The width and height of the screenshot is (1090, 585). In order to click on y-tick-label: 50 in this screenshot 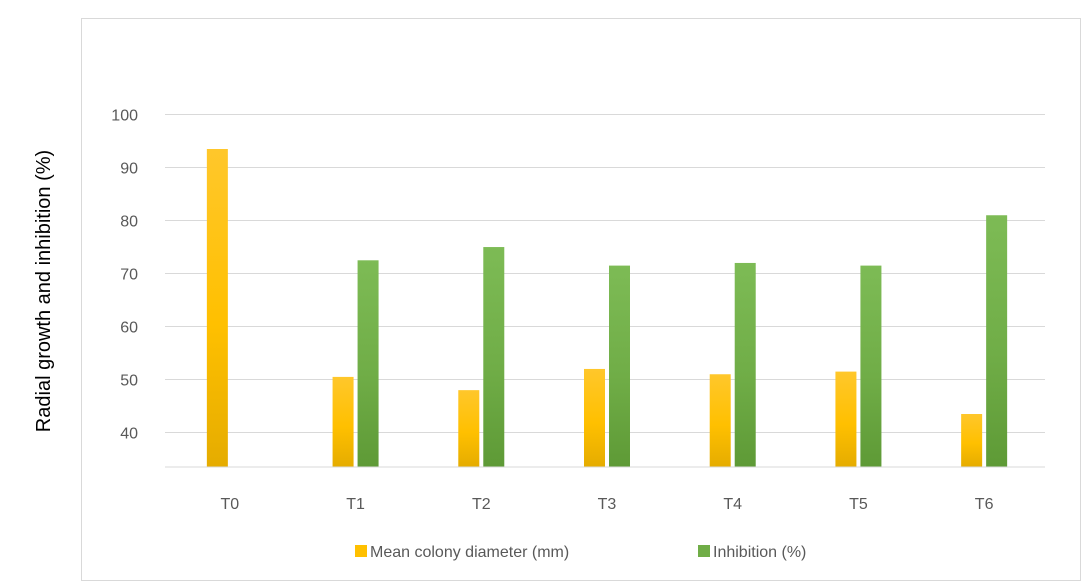, I will do `click(129, 381)`.